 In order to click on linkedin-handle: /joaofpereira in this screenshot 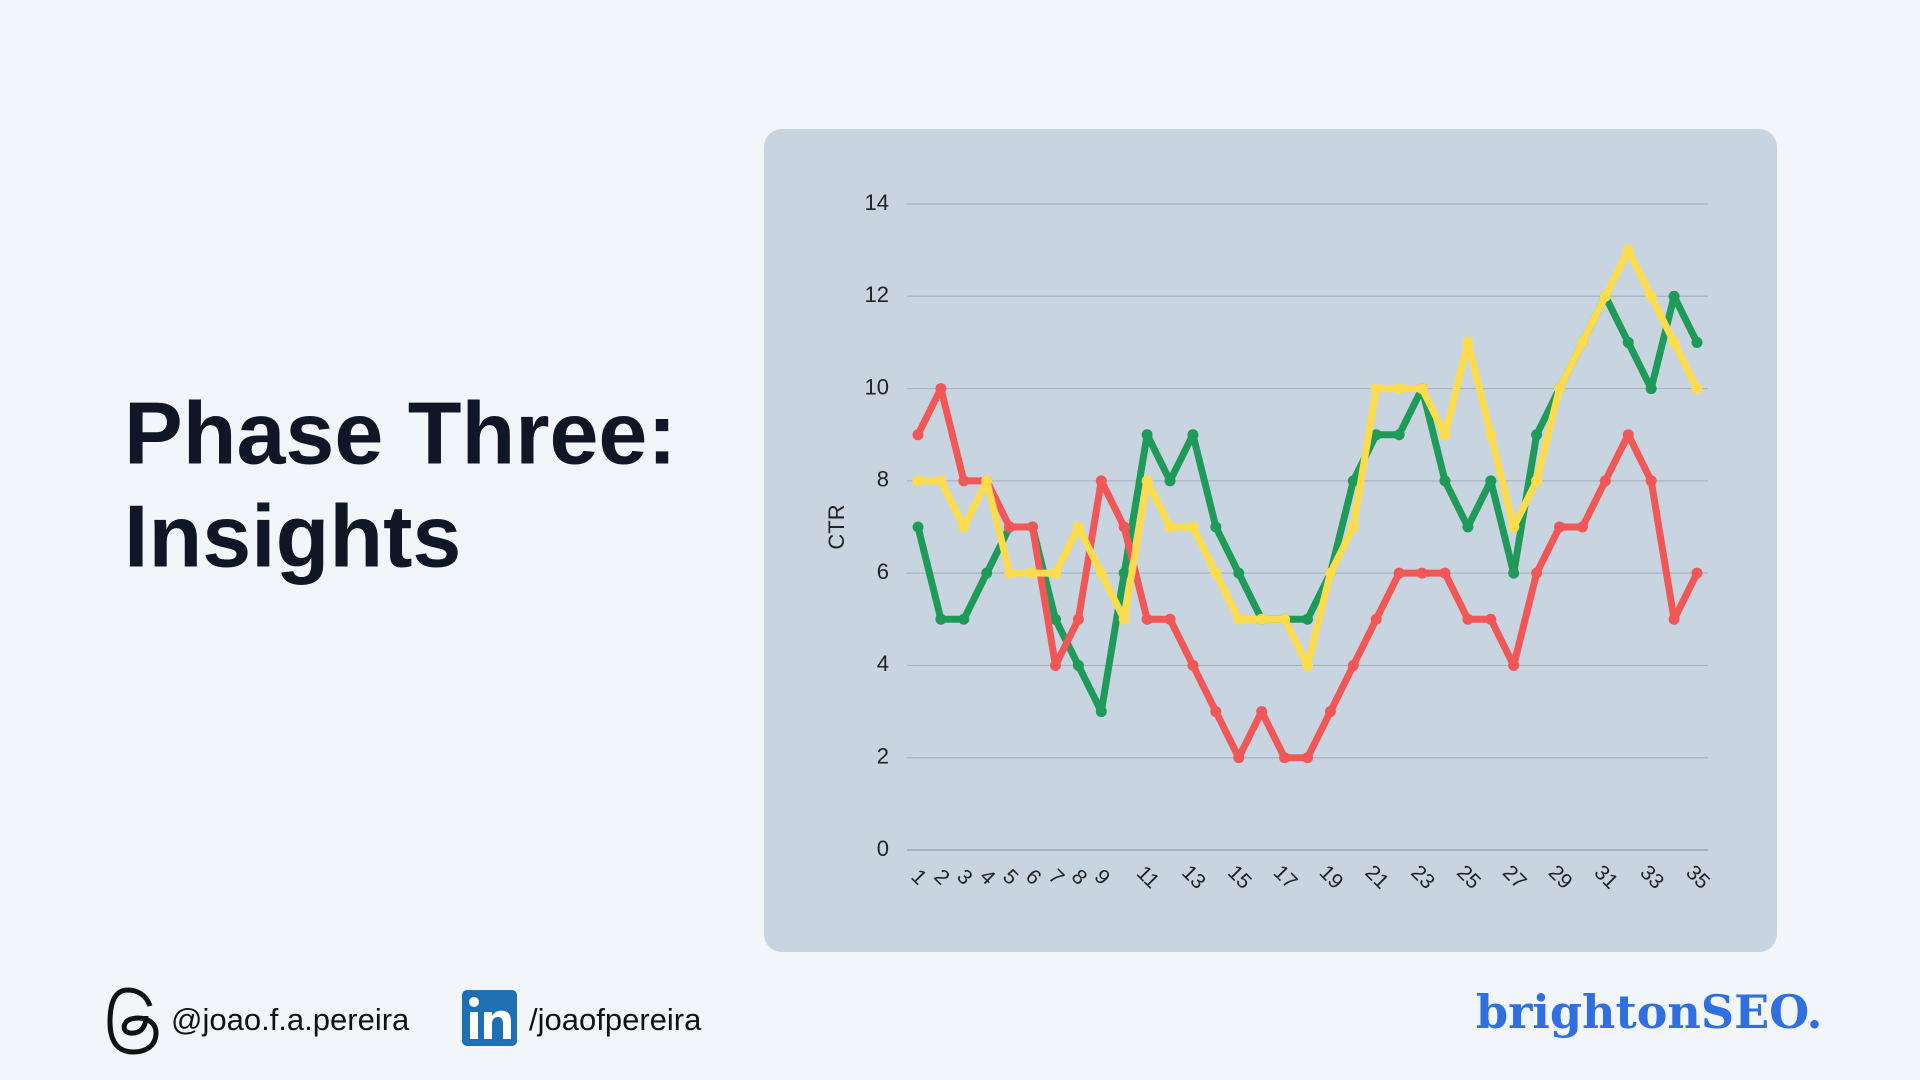, I will do `click(615, 1019)`.